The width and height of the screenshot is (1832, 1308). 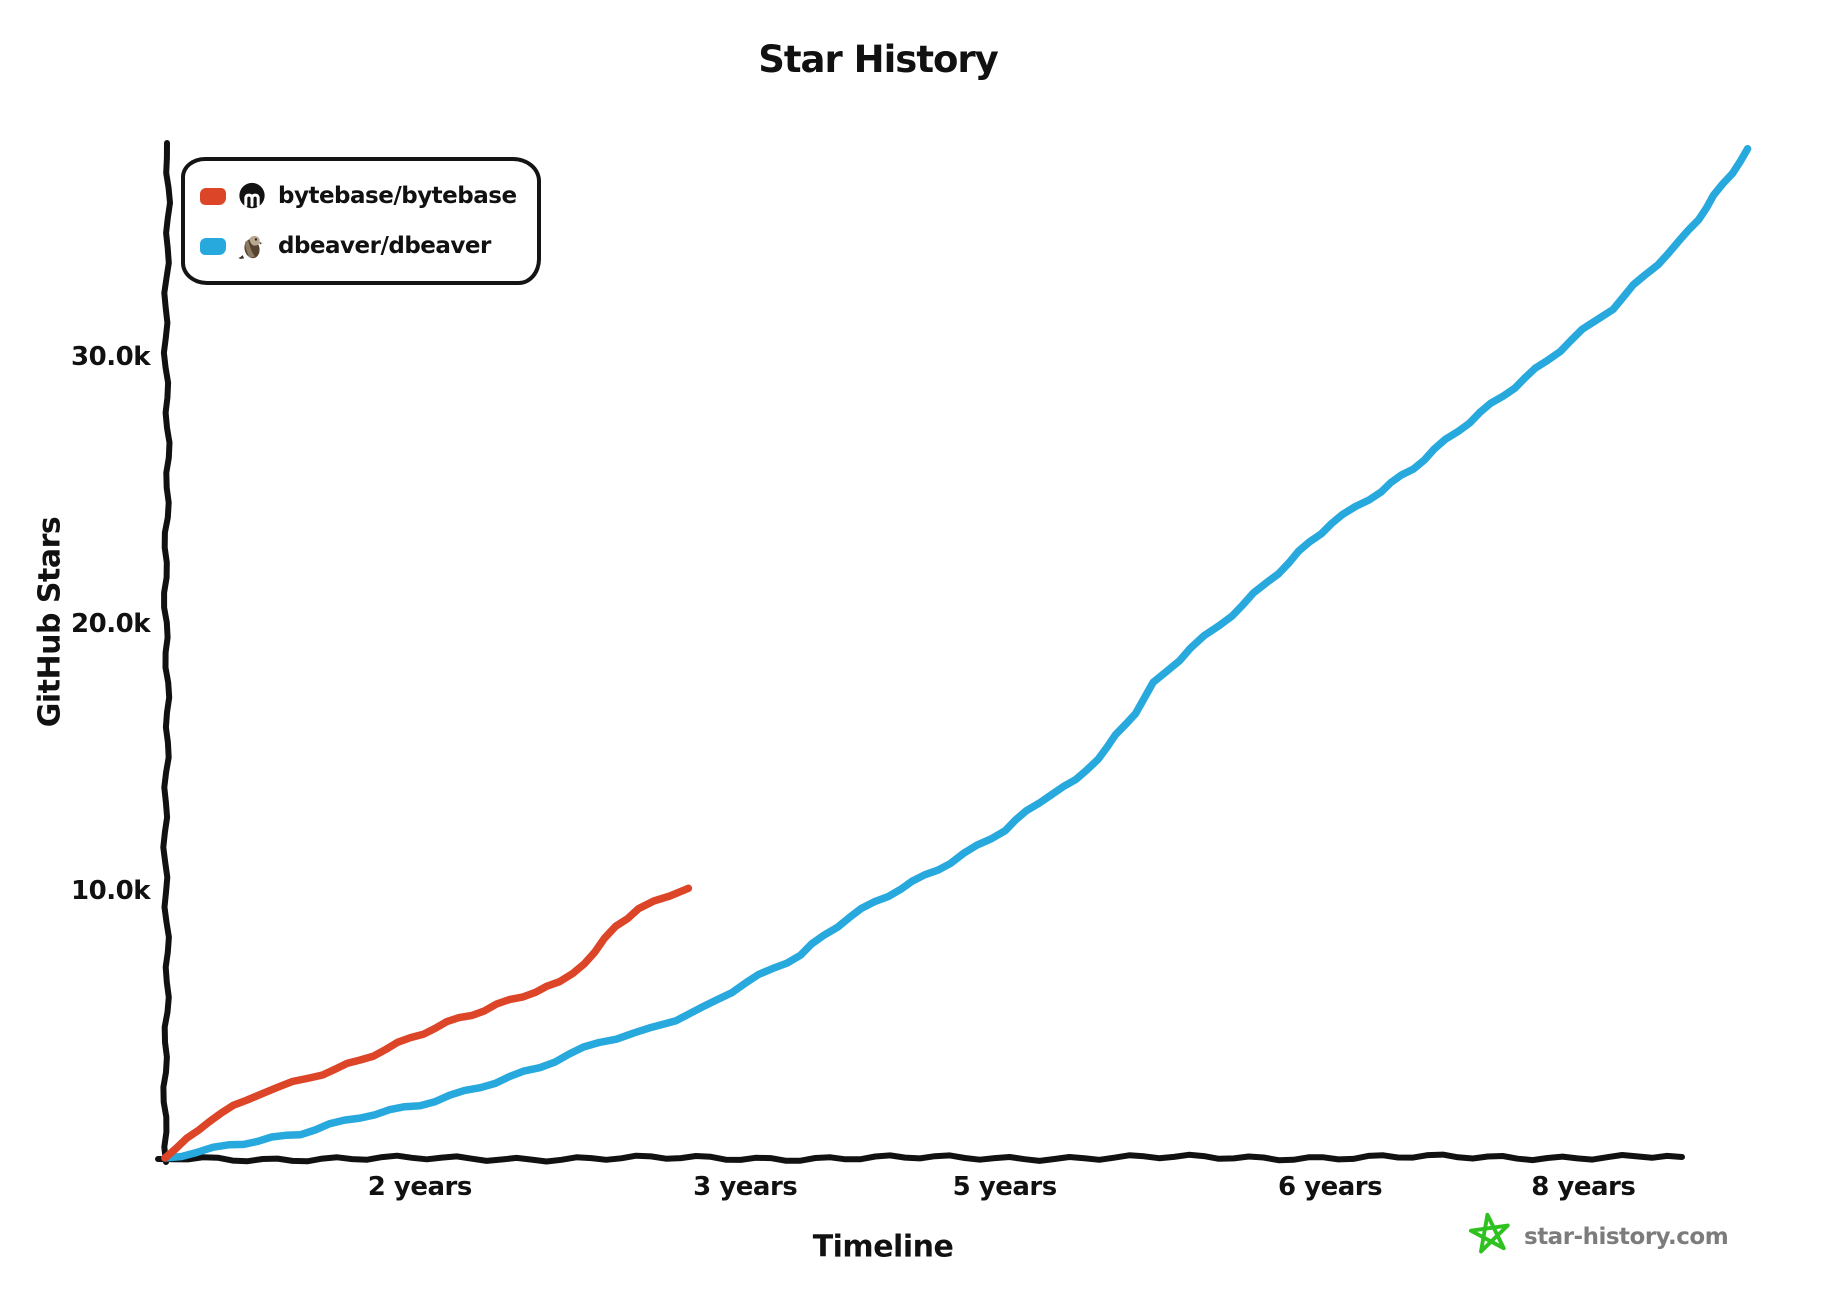 I want to click on x-axis-line, so click(x=920, y=1158).